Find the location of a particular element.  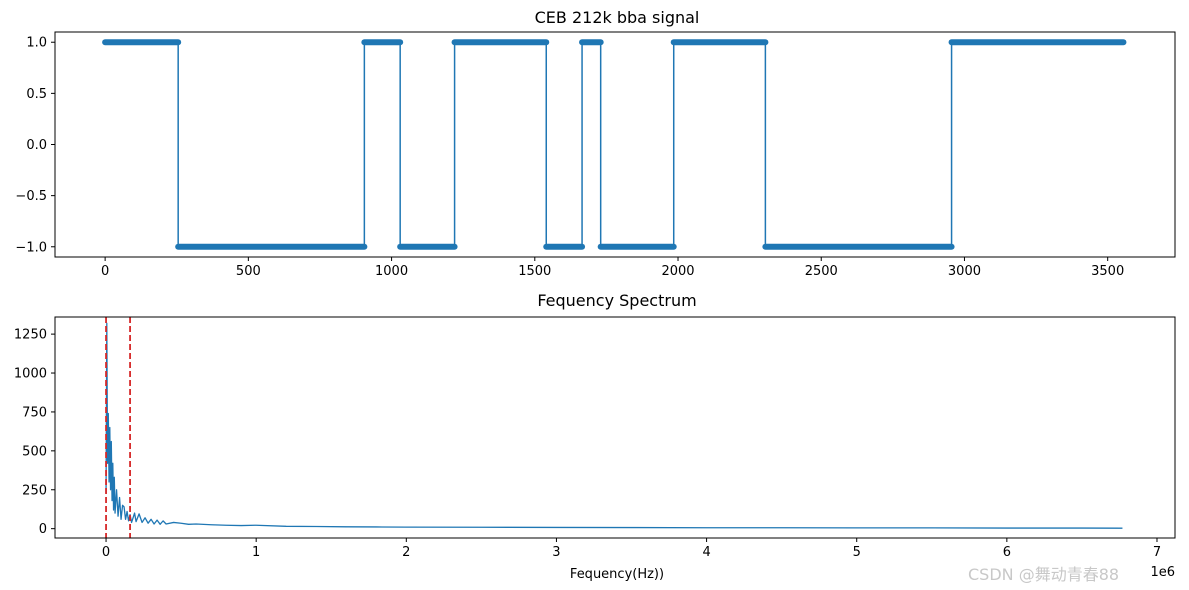

spectrum-x-tick-label: 6 is located at coordinates (1007, 552).